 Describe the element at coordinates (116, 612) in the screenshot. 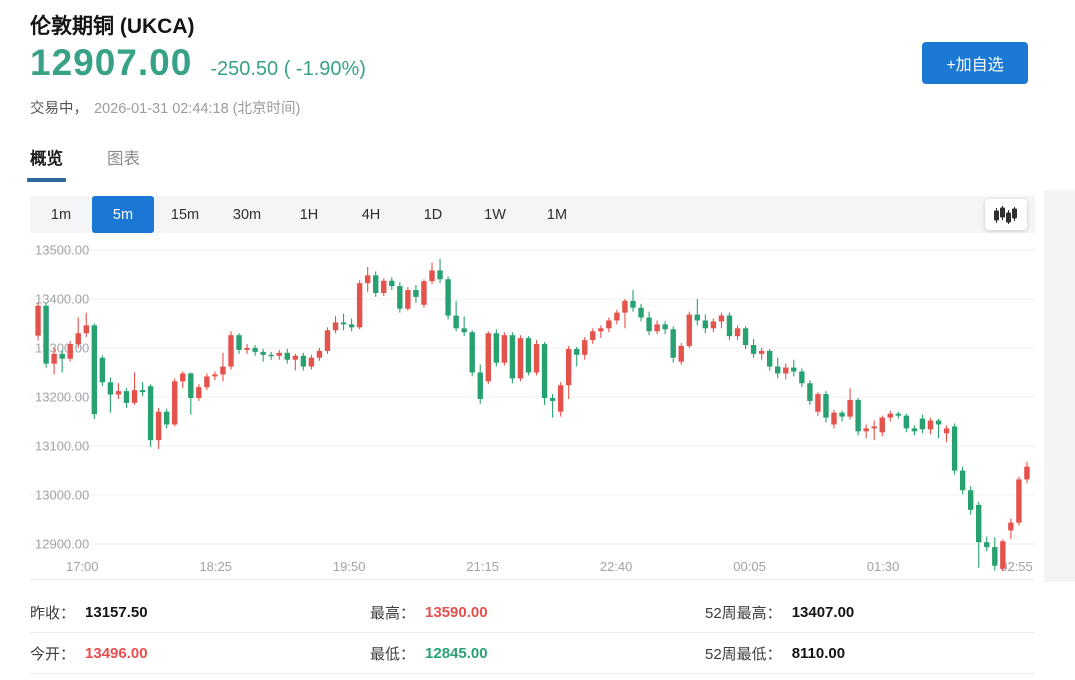

I see `stat-value: 13157.50` at that location.